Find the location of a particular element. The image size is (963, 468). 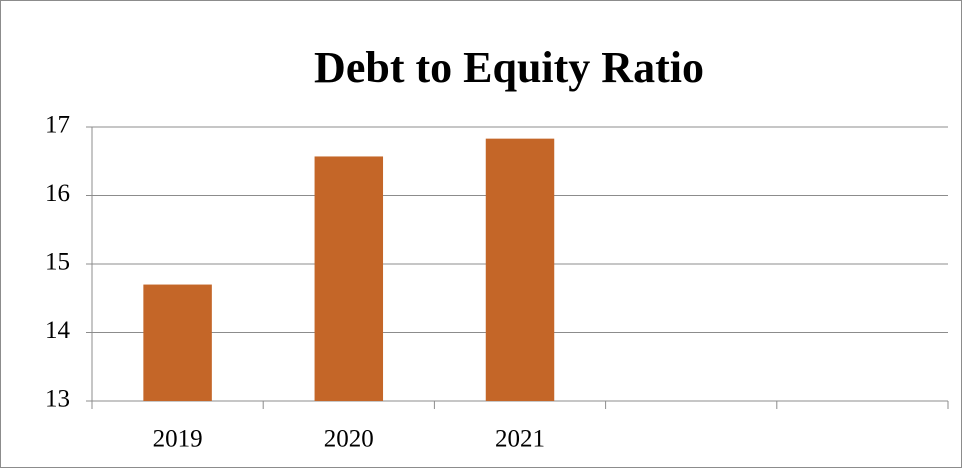

x-tick-label: 2019 is located at coordinates (178, 439).